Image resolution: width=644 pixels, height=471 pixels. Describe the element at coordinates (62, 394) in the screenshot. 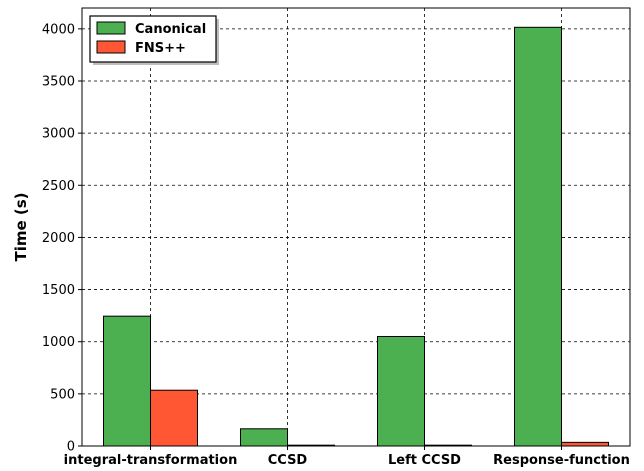

I see `y-tick-label: 500` at that location.